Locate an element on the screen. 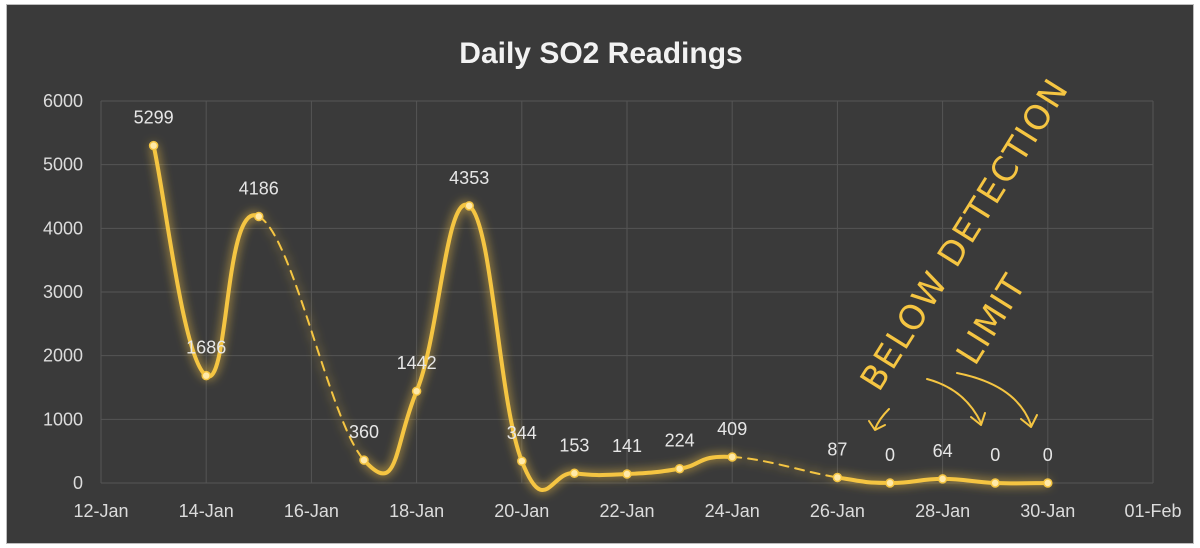 Image resolution: width=1200 pixels, height=548 pixels. y-tick-label: 3000 is located at coordinates (63, 292).